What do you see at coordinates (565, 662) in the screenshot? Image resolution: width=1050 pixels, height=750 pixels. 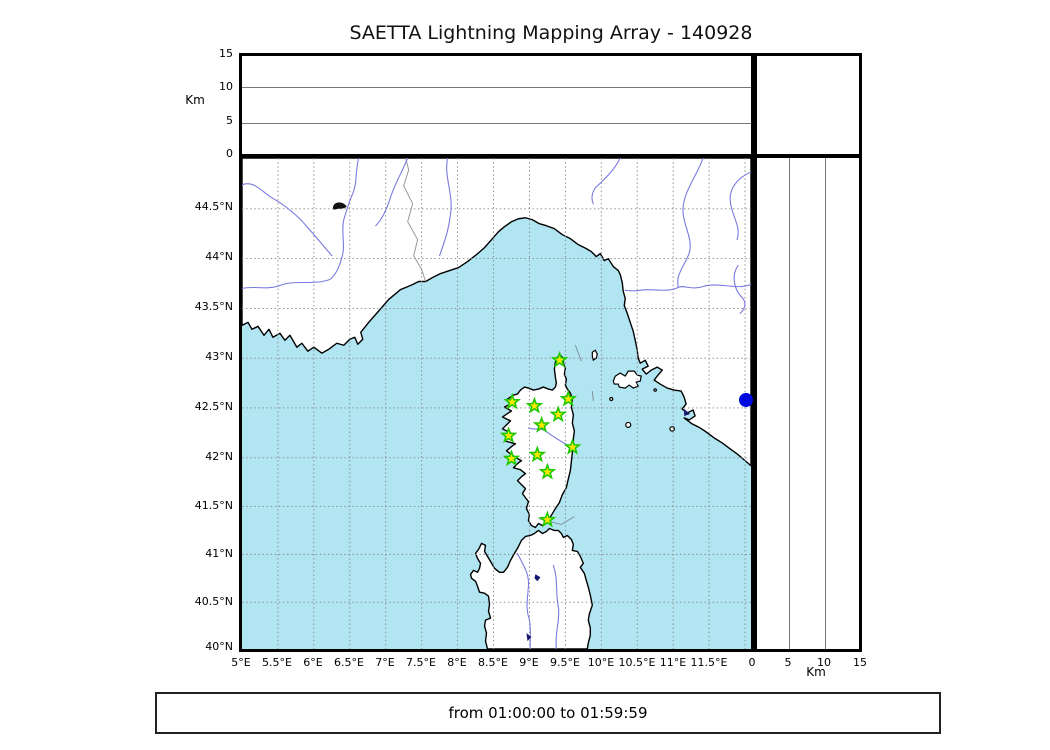 I see `lon-tick: 9.5°E` at bounding box center [565, 662].